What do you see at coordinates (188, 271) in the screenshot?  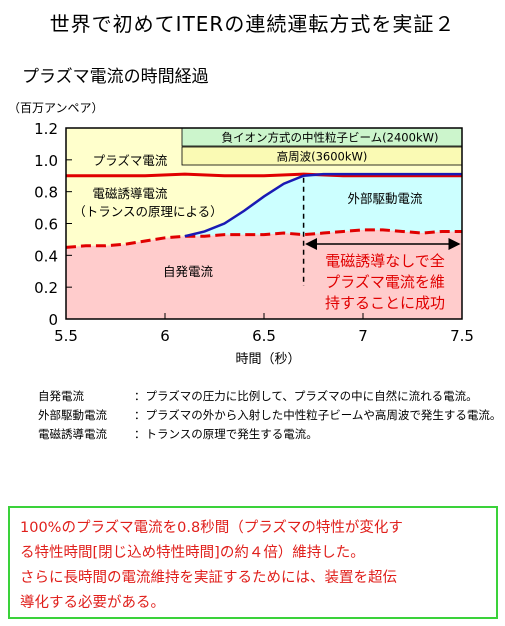 I see `bootstrap-current-label: 自発電流` at bounding box center [188, 271].